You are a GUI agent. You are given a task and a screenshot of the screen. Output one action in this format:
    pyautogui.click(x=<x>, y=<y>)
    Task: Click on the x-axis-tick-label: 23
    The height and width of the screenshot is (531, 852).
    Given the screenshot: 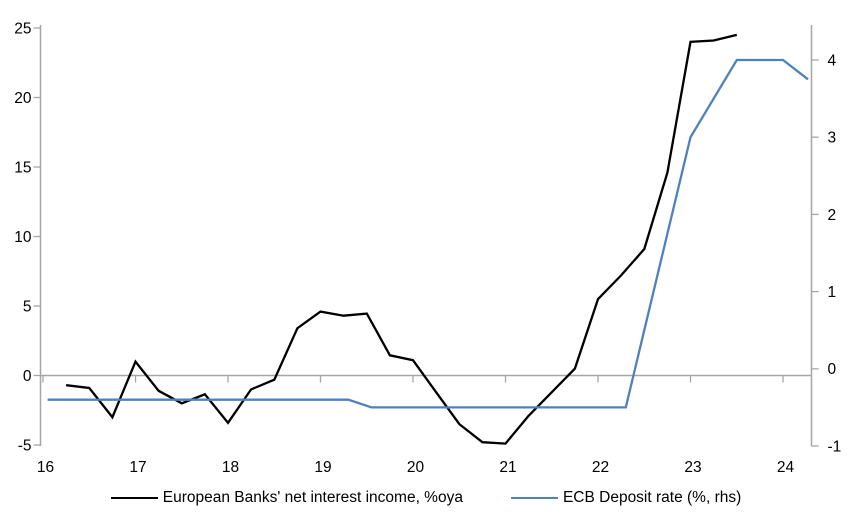 What is the action you would take?
    pyautogui.click(x=692, y=467)
    